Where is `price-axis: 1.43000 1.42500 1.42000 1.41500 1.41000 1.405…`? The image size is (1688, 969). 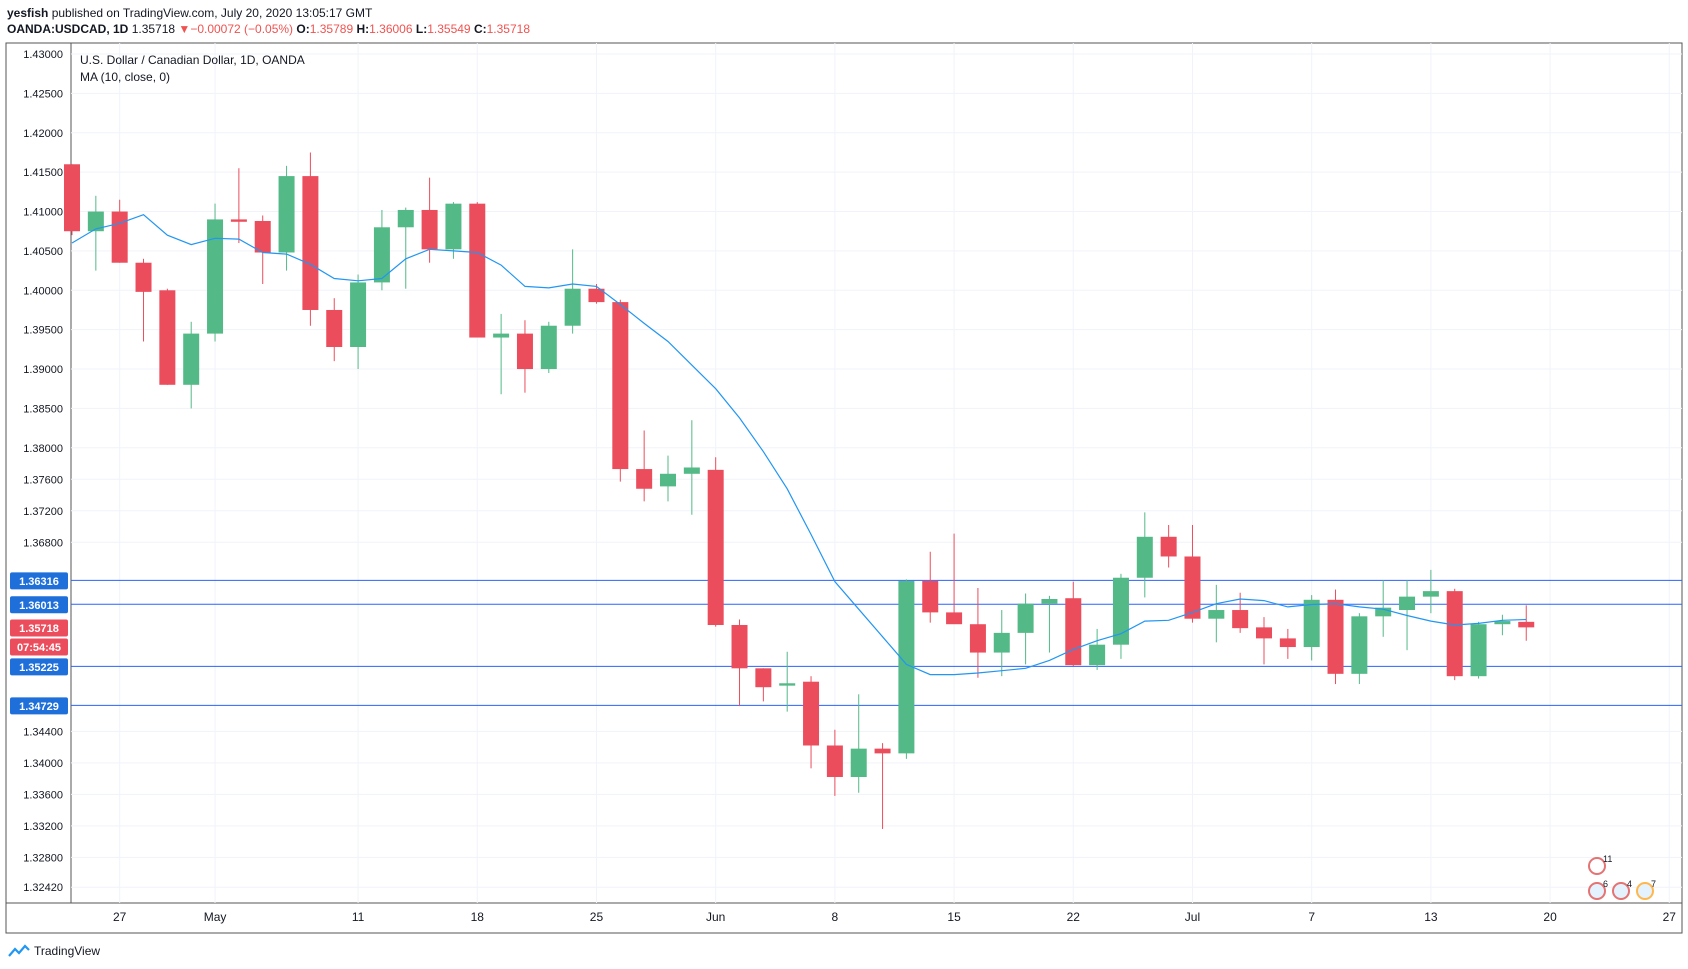 price-axis: 1.43000 1.42500 1.42000 1.41500 1.41000 1.405… is located at coordinates (43, 471).